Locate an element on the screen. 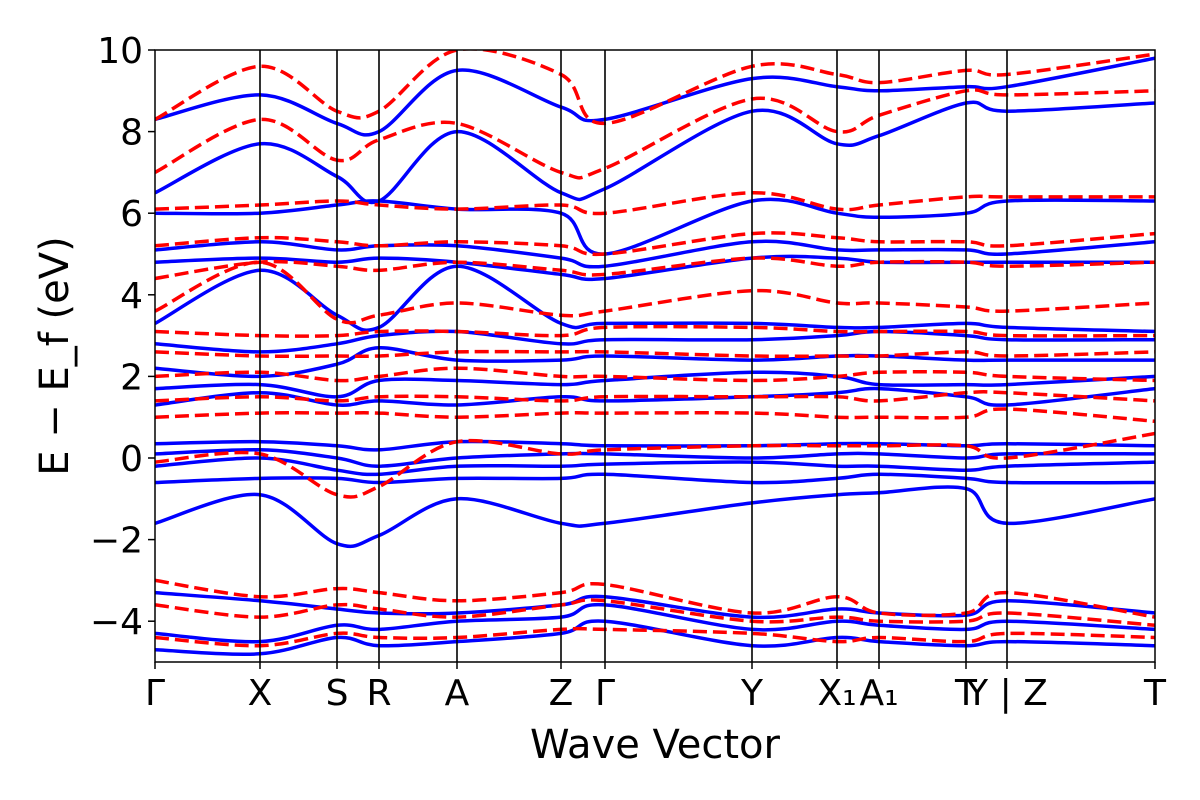 This screenshot has height=800, width=1200. x-tick-label: A is located at coordinates (457, 693).